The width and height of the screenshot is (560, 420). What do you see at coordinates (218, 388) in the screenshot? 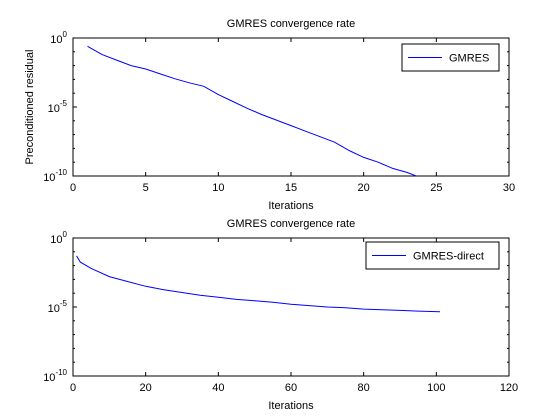
I see `x-tick-label: 40` at bounding box center [218, 388].